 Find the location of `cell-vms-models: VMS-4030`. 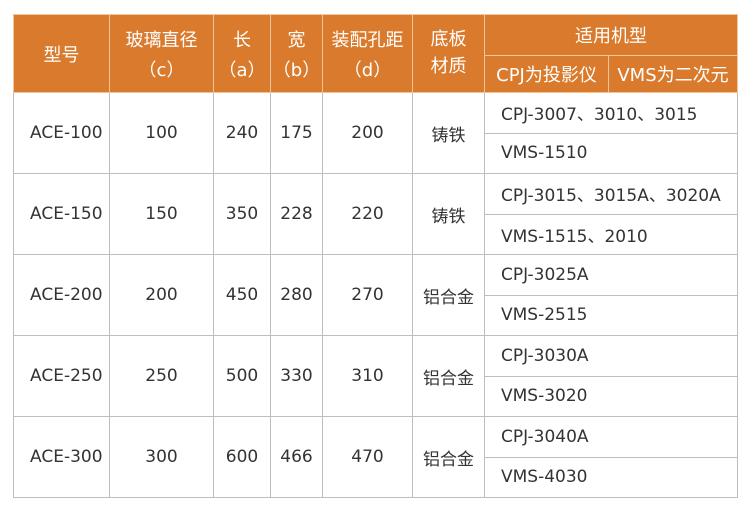

cell-vms-models: VMS-4030 is located at coordinates (611, 477).